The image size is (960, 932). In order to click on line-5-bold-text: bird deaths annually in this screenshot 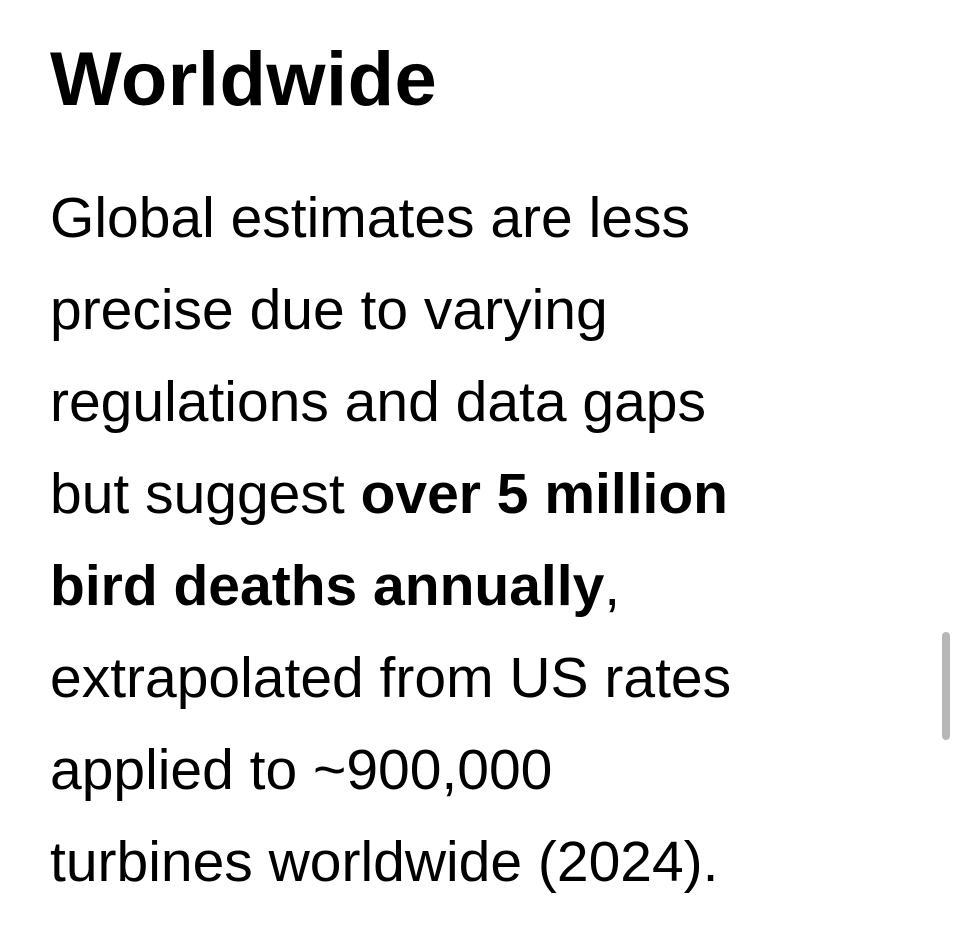, I will do `click(327, 586)`.